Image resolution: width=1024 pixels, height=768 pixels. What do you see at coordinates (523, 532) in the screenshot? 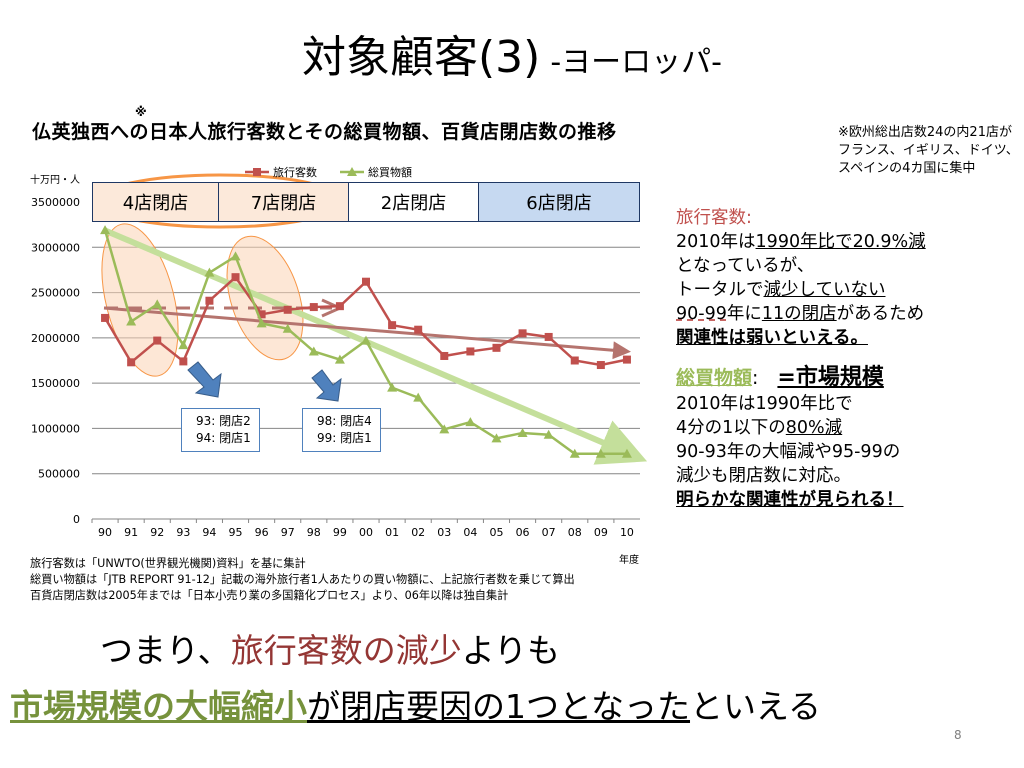
I see `x-tick-label: 06` at bounding box center [523, 532].